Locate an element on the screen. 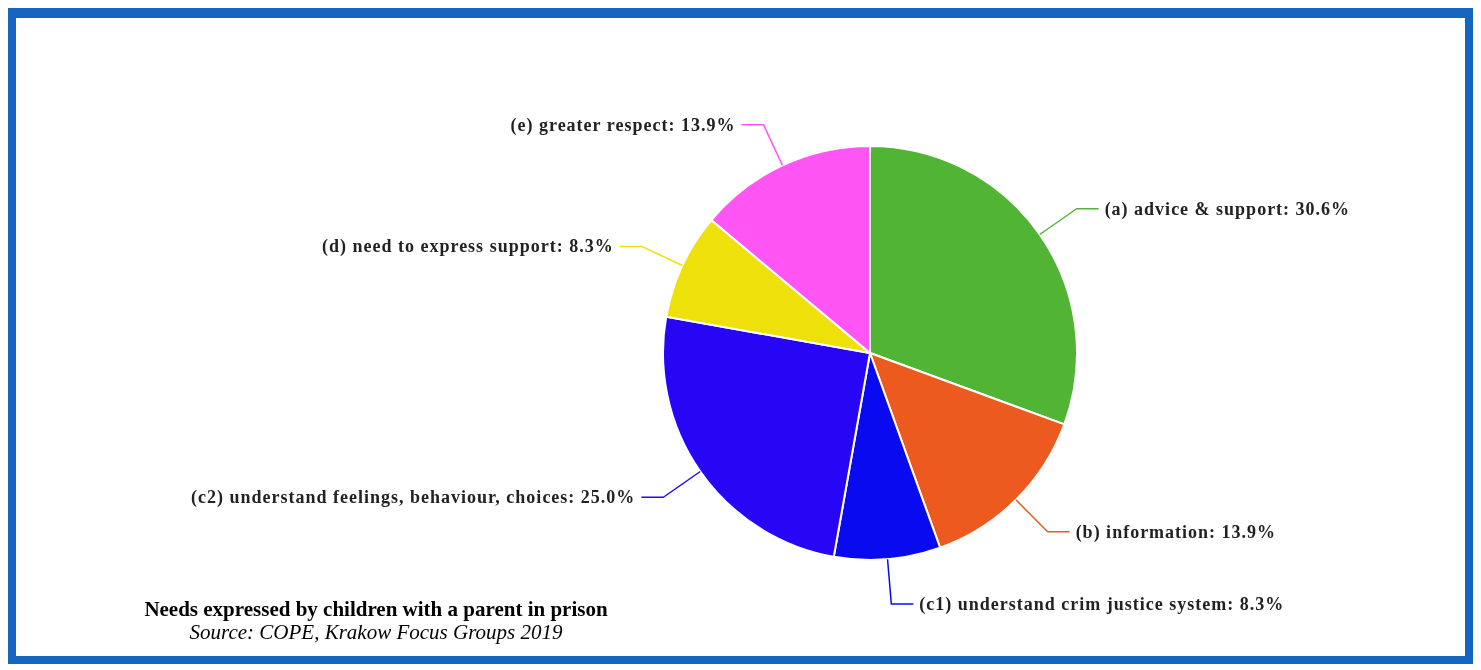 The width and height of the screenshot is (1481, 670). slice-label: (b) information: 13.9% is located at coordinates (1176, 532).